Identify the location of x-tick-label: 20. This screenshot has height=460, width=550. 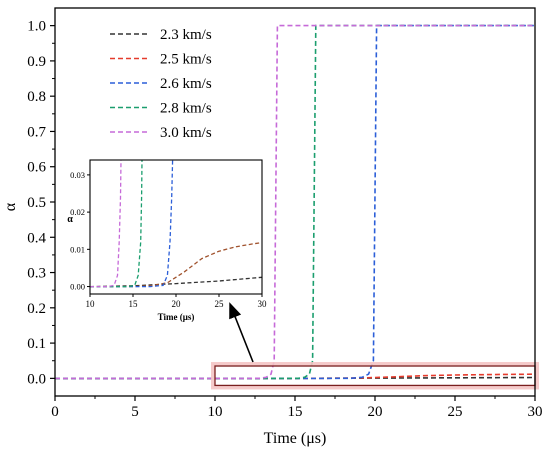
(375, 412).